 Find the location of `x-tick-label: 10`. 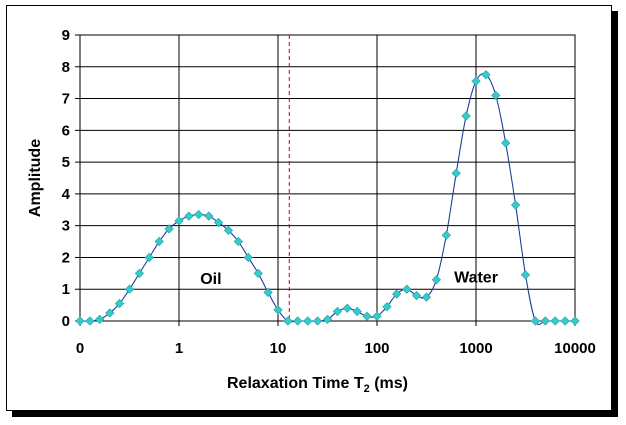

x-tick-label: 10 is located at coordinates (278, 348).